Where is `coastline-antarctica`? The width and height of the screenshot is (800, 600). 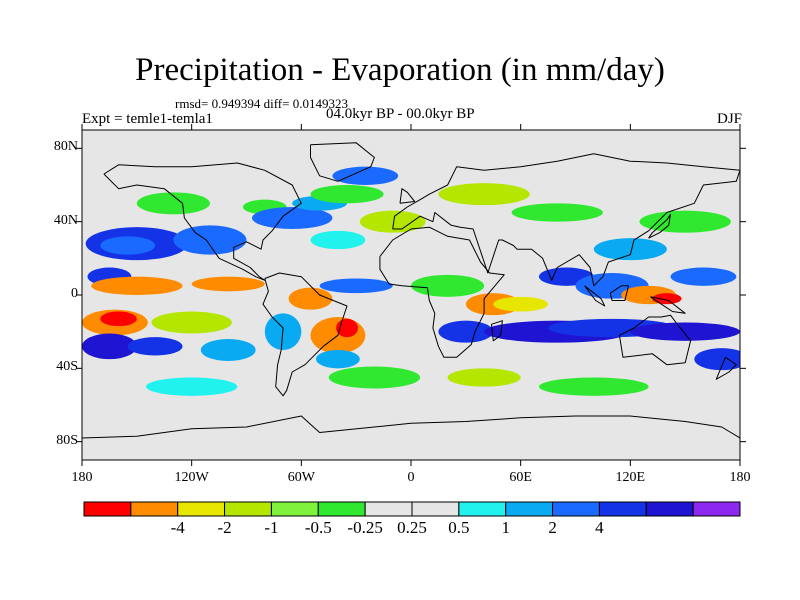 coastline-antarctica is located at coordinates (411, 427).